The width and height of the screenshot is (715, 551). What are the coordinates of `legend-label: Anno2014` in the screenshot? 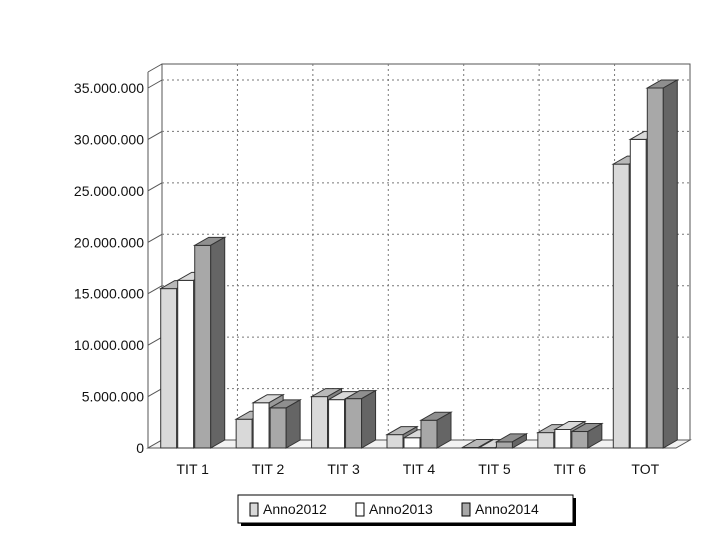 It's located at (507, 509).